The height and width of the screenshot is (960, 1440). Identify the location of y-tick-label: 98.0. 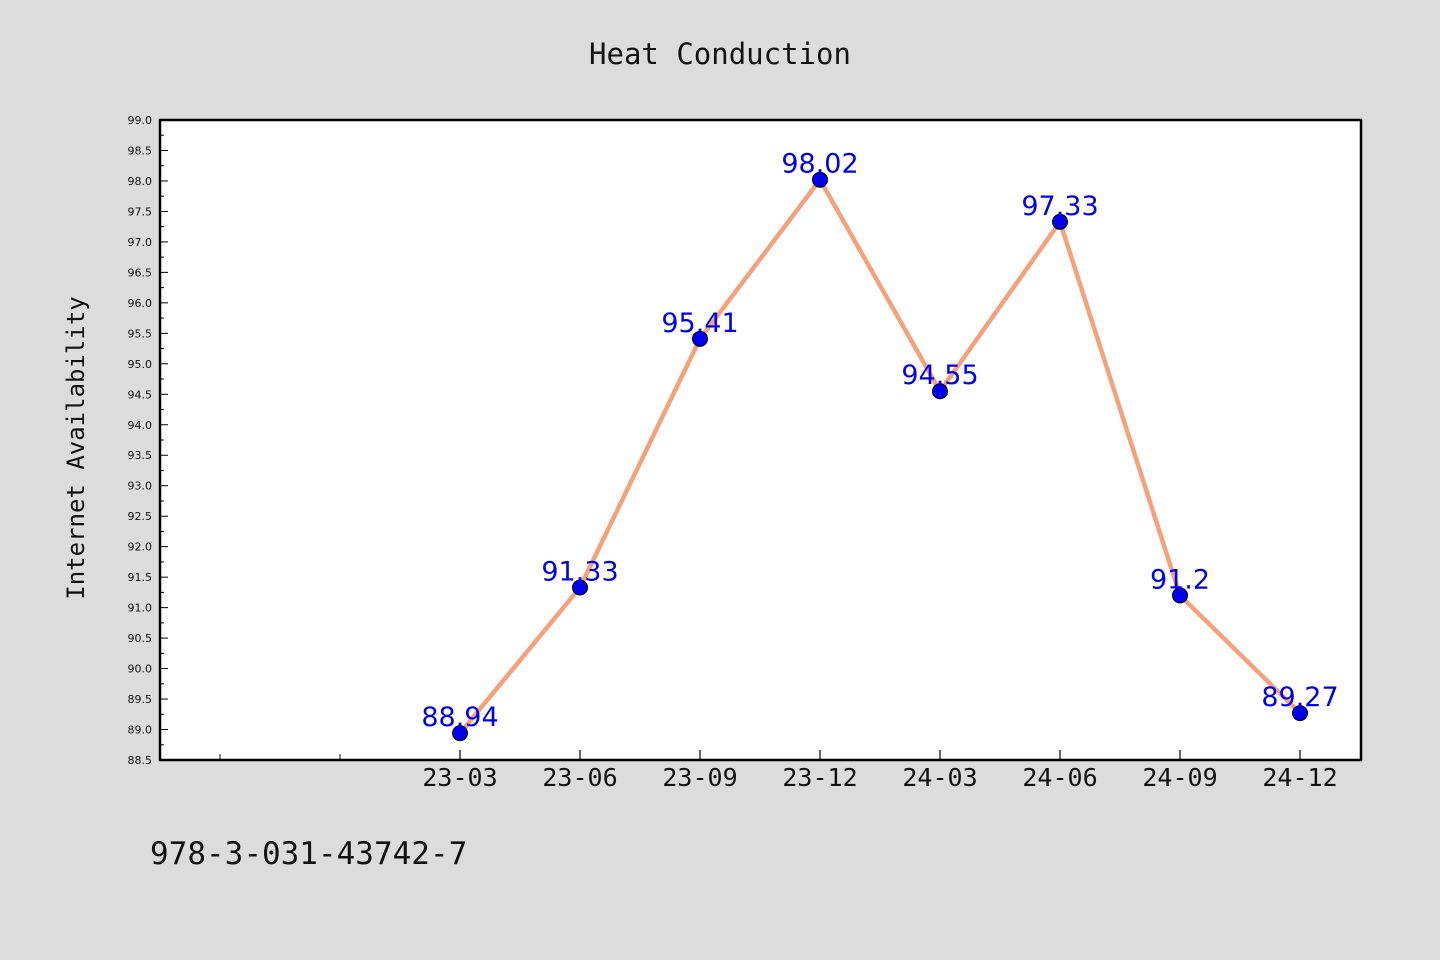
(140, 181).